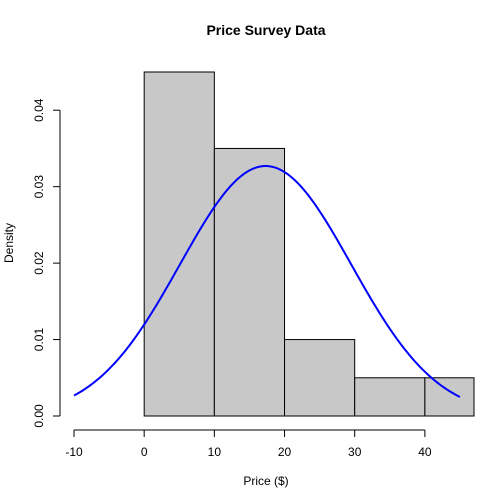 The image size is (504, 504). I want to click on y-tick-label-1: 0.01, so click(39, 340).